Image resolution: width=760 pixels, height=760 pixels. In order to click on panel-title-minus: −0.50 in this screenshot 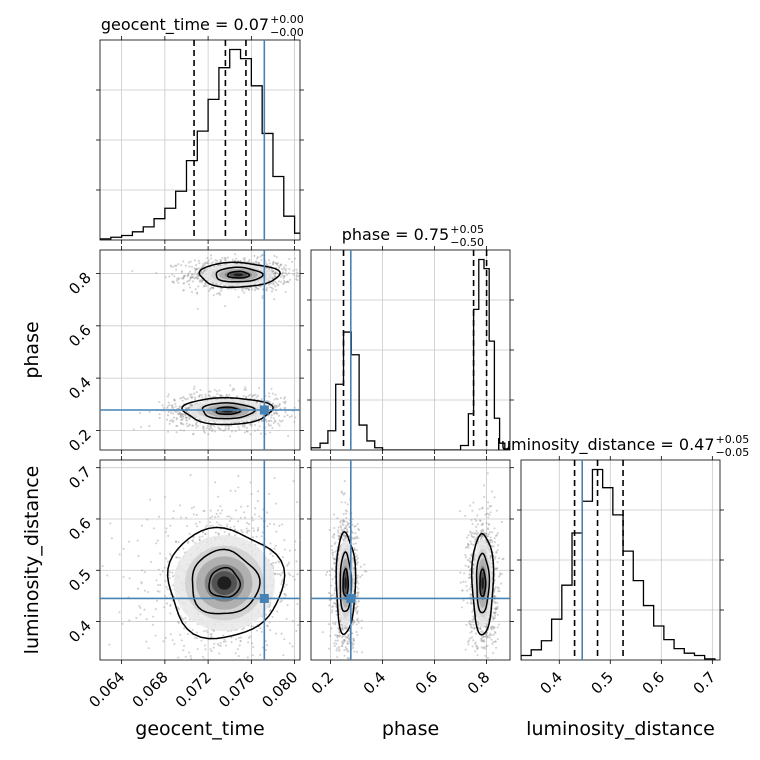, I will do `click(467, 242)`.